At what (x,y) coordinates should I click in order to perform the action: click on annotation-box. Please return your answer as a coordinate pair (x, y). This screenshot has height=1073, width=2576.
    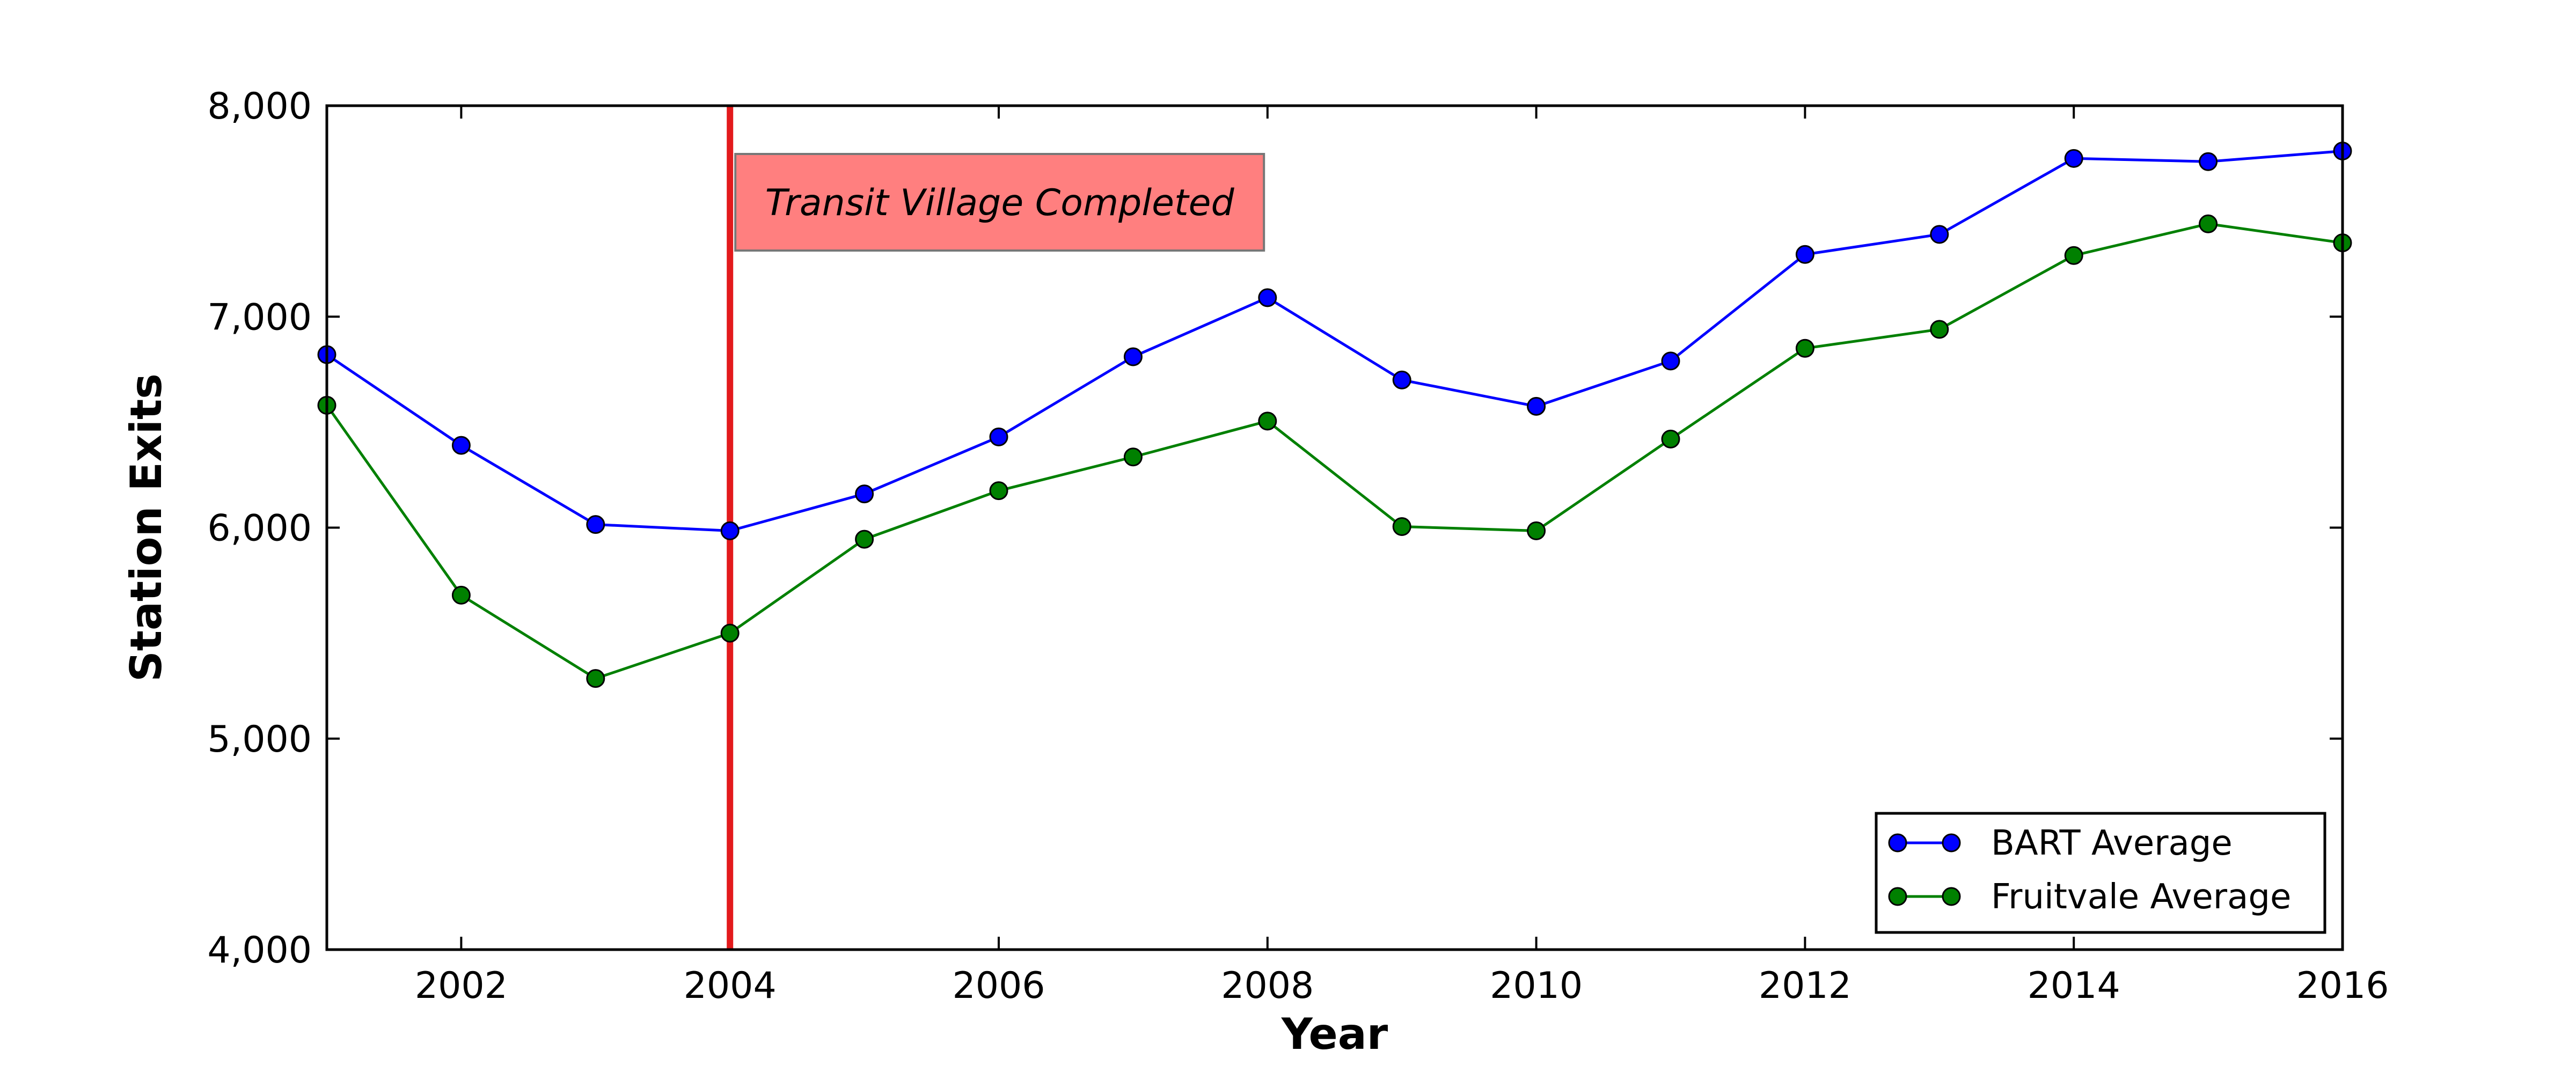
    Looking at the image, I should click on (999, 202).